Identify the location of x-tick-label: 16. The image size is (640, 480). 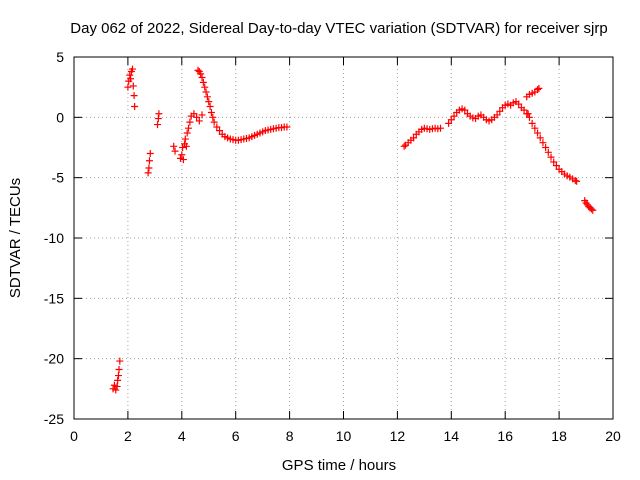
(505, 436).